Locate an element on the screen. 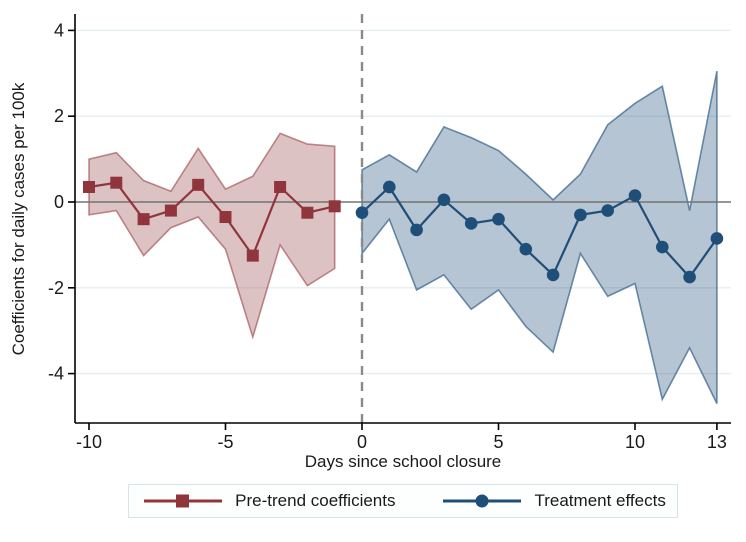  pretrend-ci-band is located at coordinates (212, 236).